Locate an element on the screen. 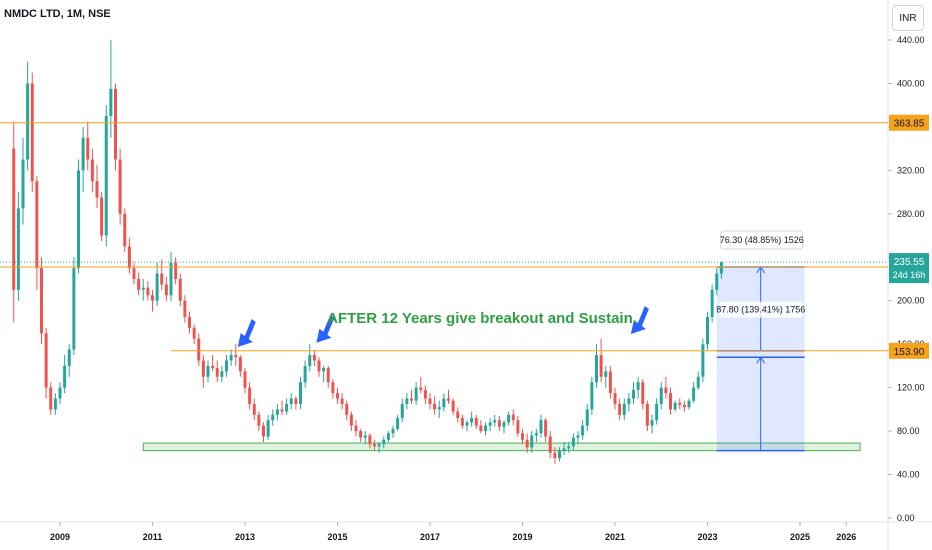 The width and height of the screenshot is (932, 550). x-tick-label: 2021 is located at coordinates (615, 537).